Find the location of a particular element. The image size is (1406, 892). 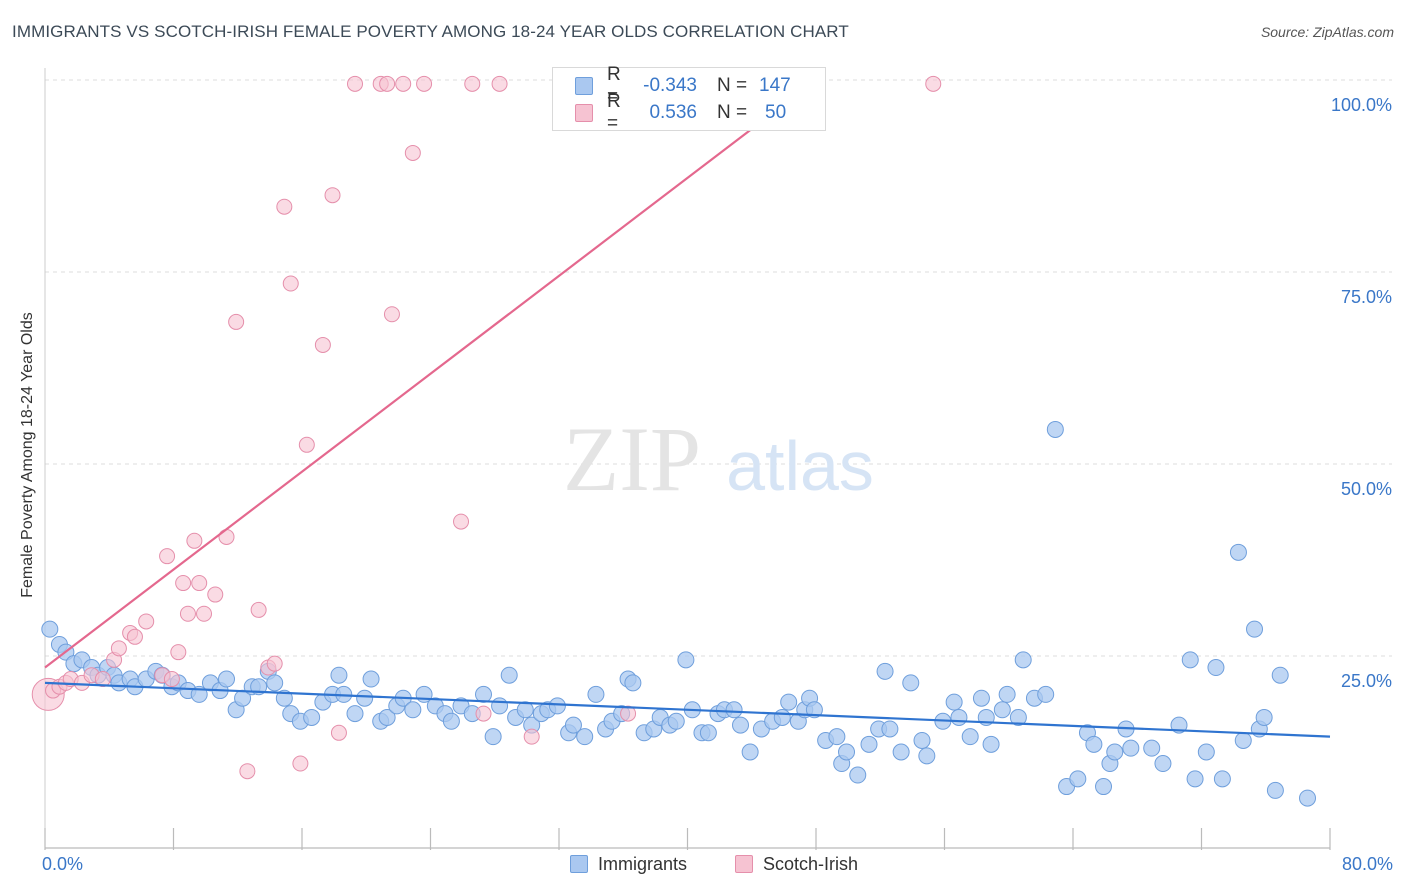

immigrants-trend-line is located at coordinates (687, 709).